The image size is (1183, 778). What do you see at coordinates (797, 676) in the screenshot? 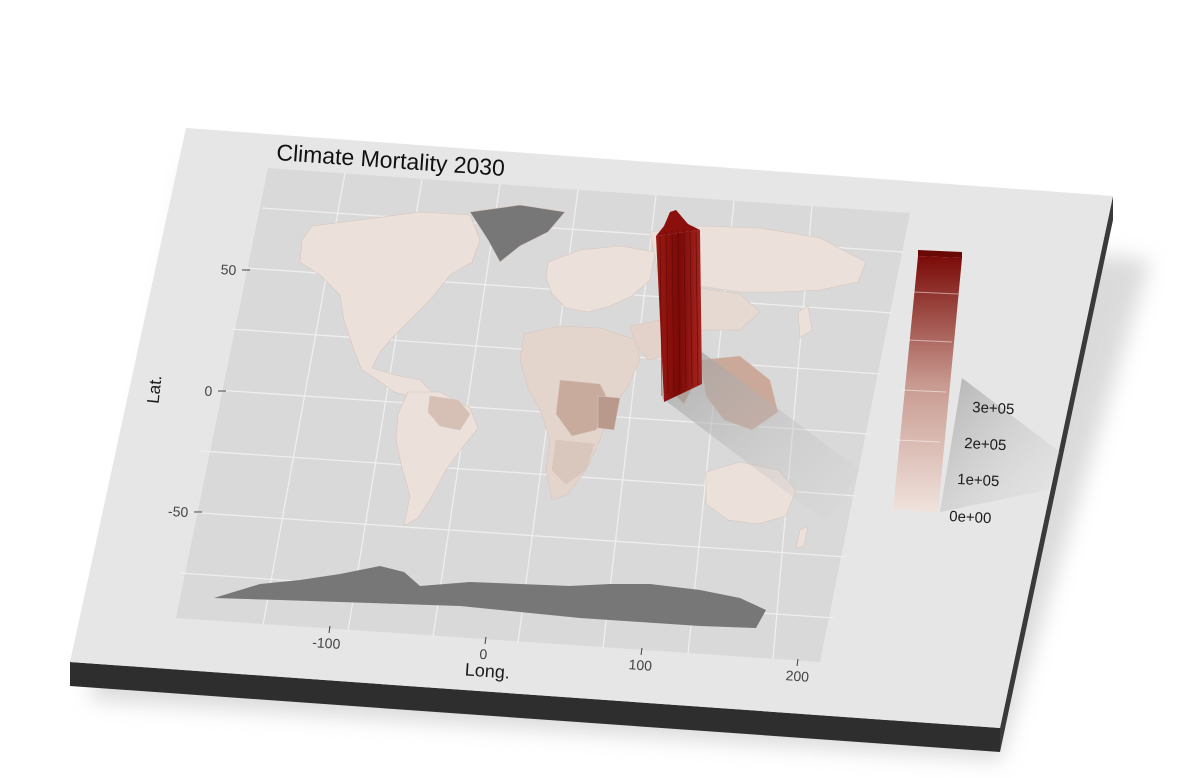
I see `x-tick-200: 200` at bounding box center [797, 676].